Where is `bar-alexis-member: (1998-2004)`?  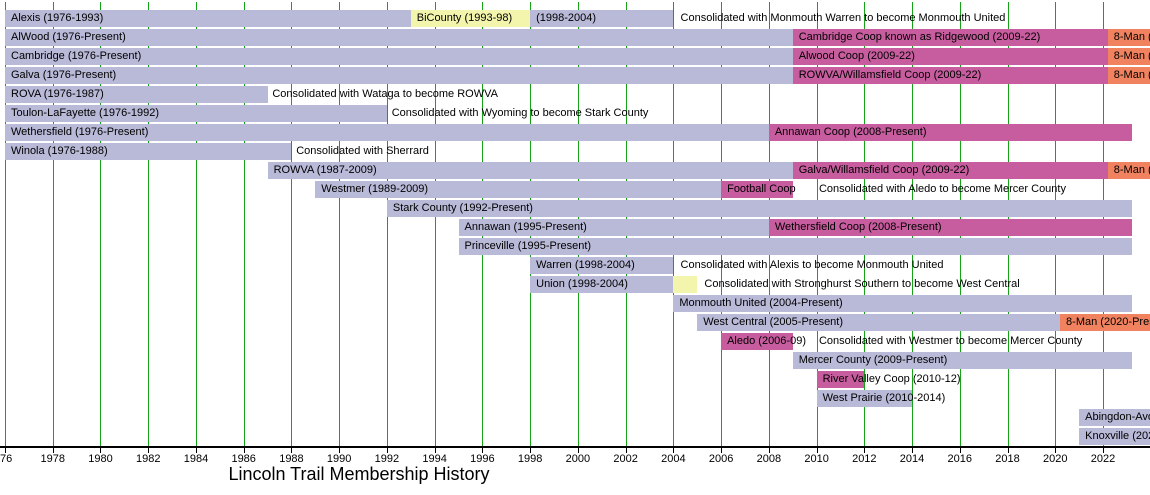 bar-alexis-member: (1998-2004) is located at coordinates (602, 18).